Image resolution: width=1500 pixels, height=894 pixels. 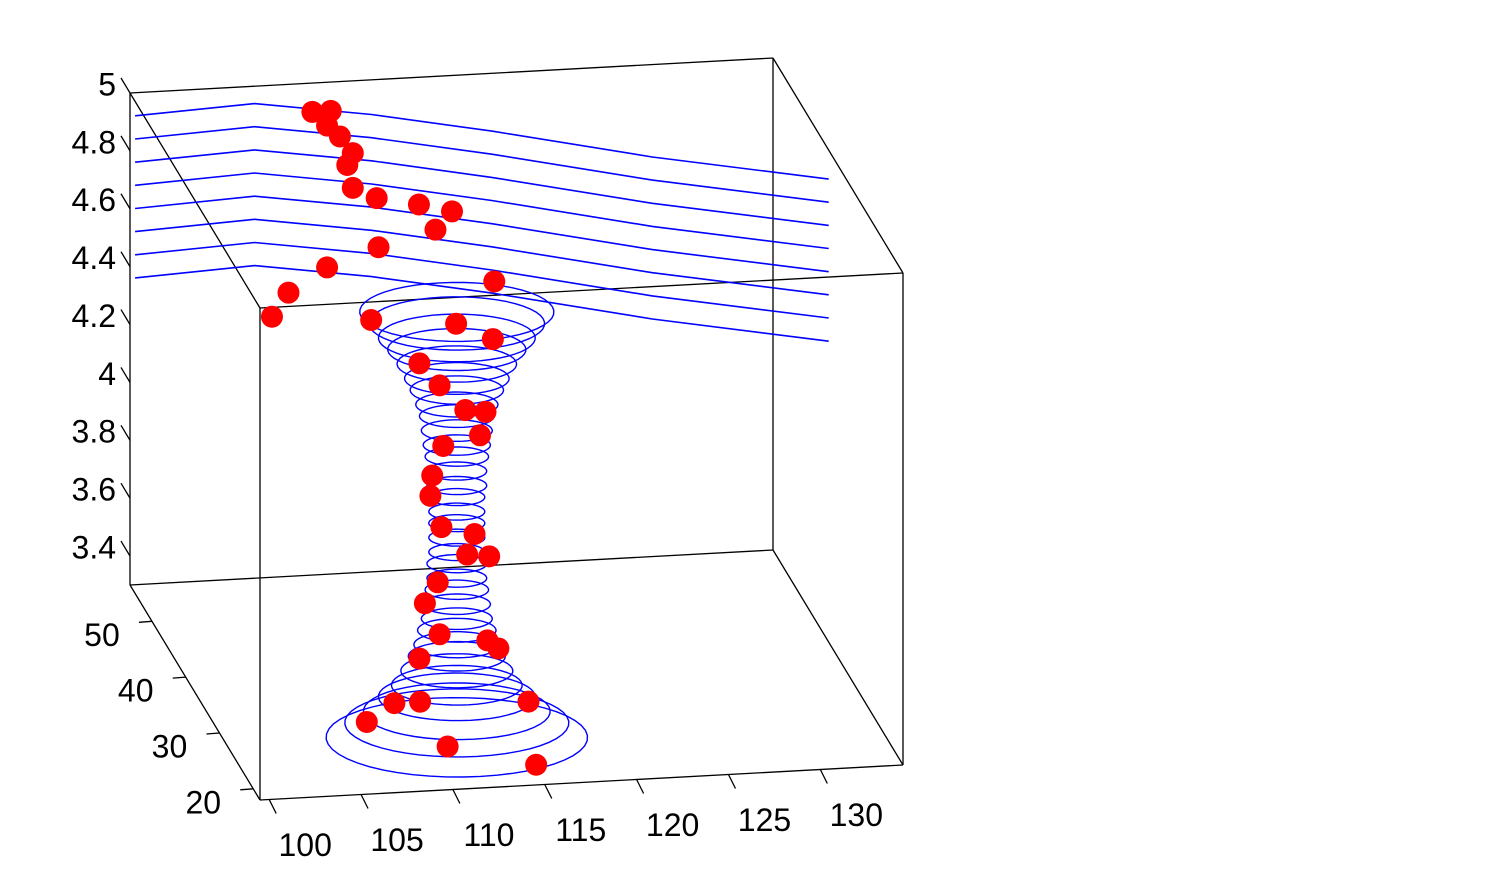 What do you see at coordinates (580, 830) in the screenshot?
I see `x-tick-label: 115` at bounding box center [580, 830].